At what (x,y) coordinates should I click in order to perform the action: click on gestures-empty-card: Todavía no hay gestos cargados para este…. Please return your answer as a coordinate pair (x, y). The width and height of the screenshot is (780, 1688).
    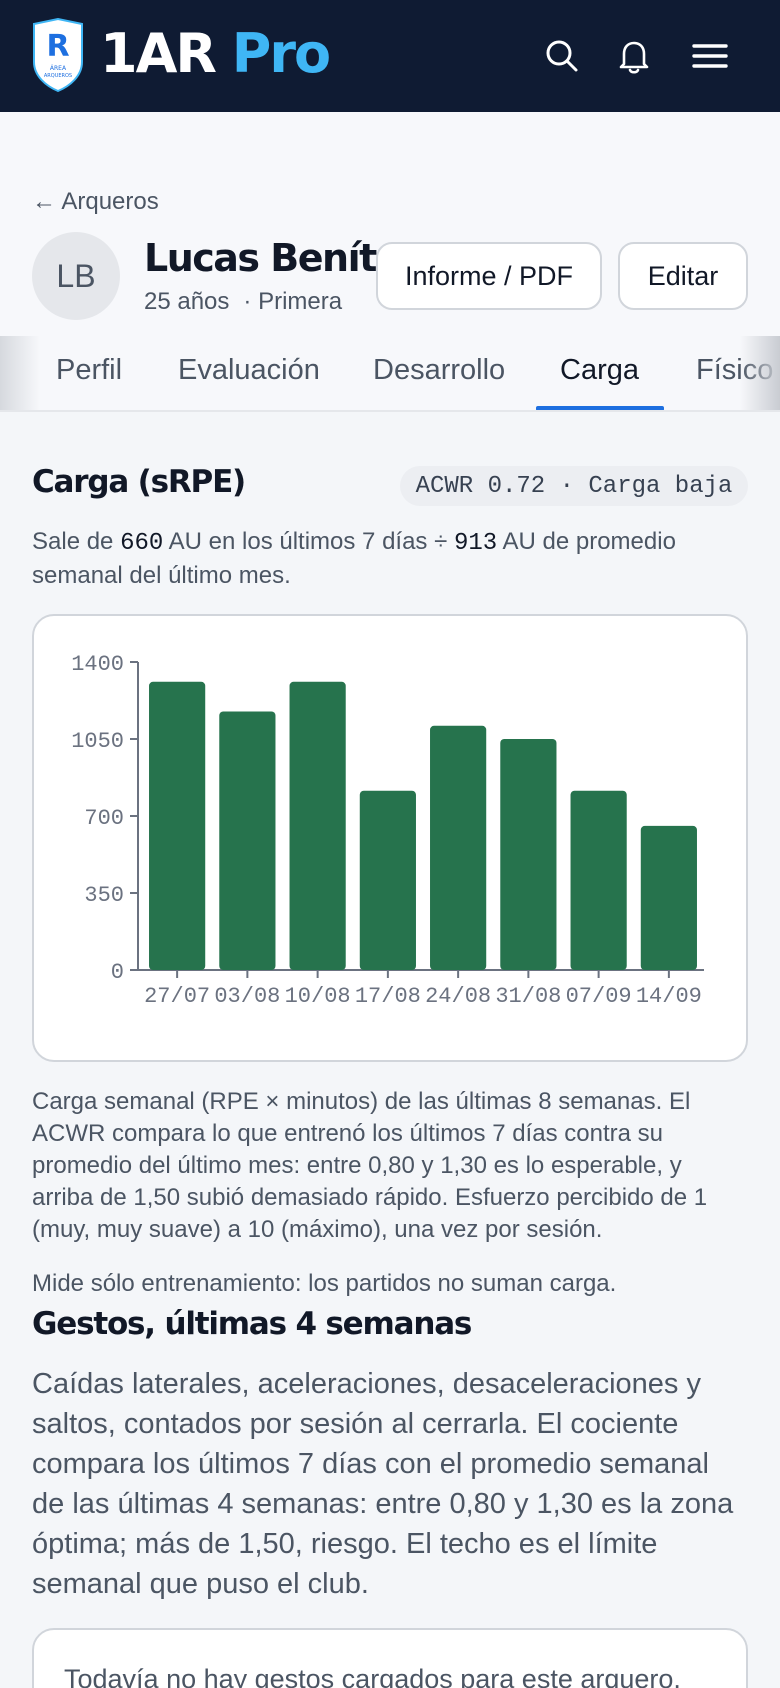
    Looking at the image, I should click on (390, 1658).